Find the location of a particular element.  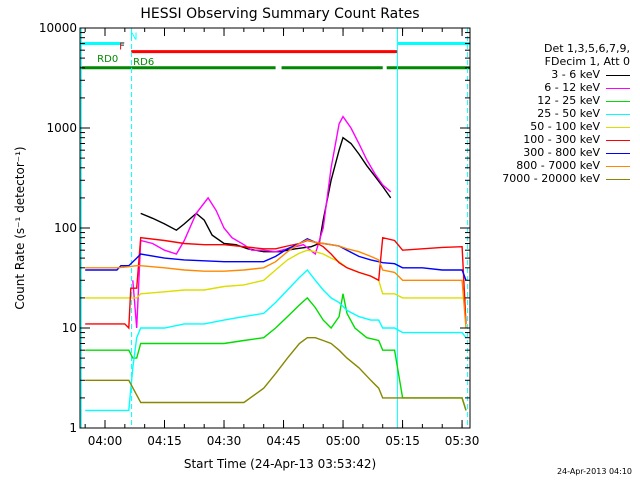

legend-entry-label: 50 - 100 keV is located at coordinates (565, 126).